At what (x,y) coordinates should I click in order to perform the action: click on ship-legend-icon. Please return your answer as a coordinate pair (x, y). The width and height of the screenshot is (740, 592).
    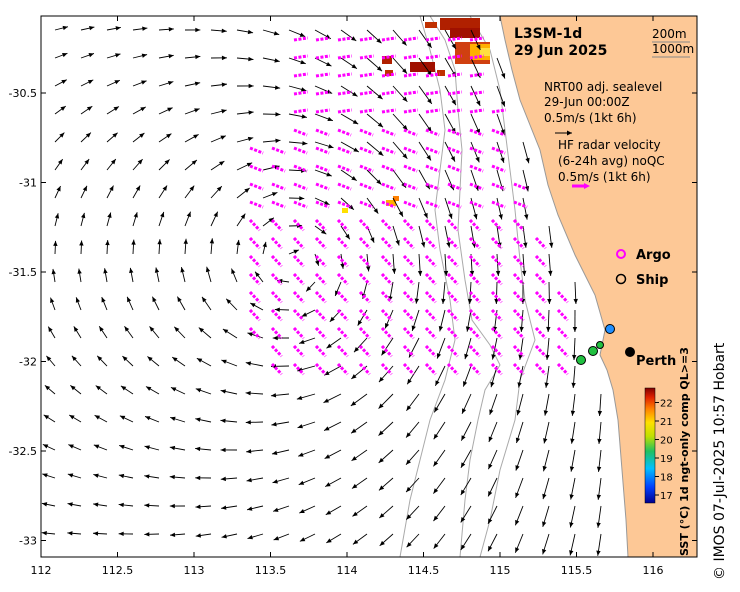
    Looking at the image, I should click on (621, 279).